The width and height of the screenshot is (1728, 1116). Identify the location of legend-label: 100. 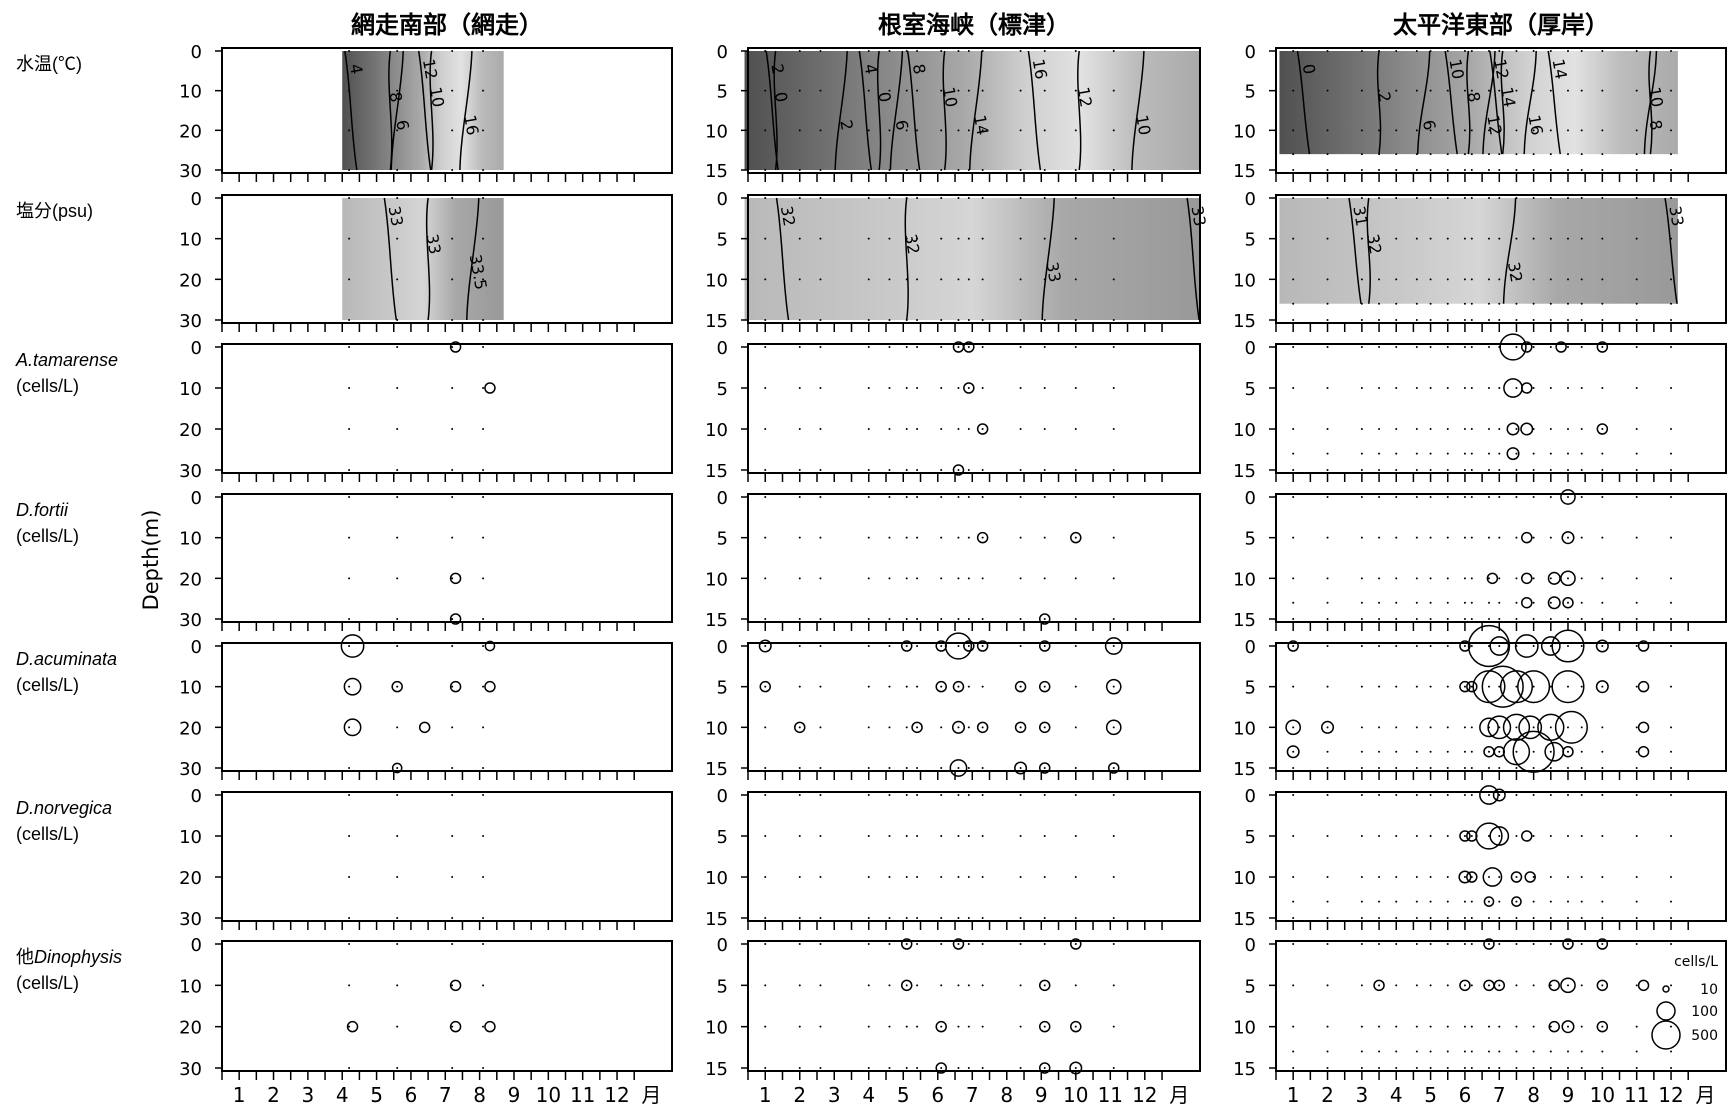
(1704, 1012).